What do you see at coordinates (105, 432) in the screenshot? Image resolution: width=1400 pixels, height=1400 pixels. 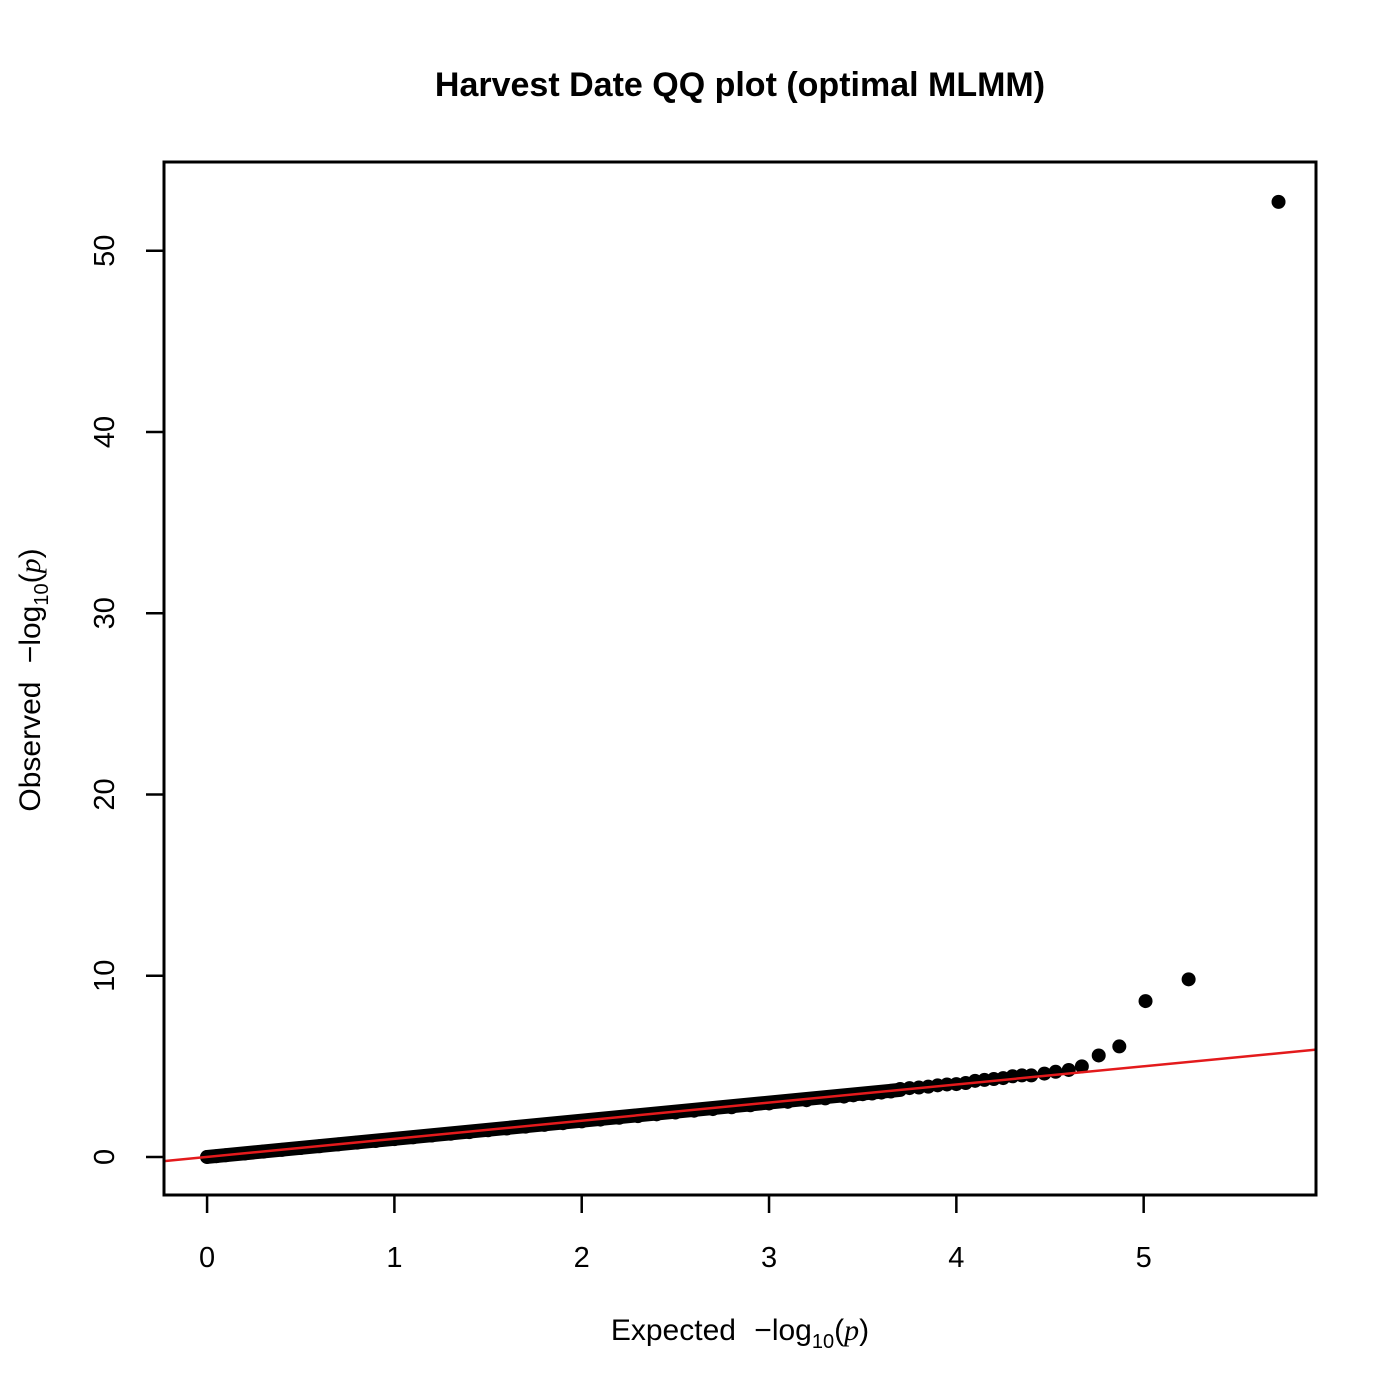 I see `y-tick-label: 40` at bounding box center [105, 432].